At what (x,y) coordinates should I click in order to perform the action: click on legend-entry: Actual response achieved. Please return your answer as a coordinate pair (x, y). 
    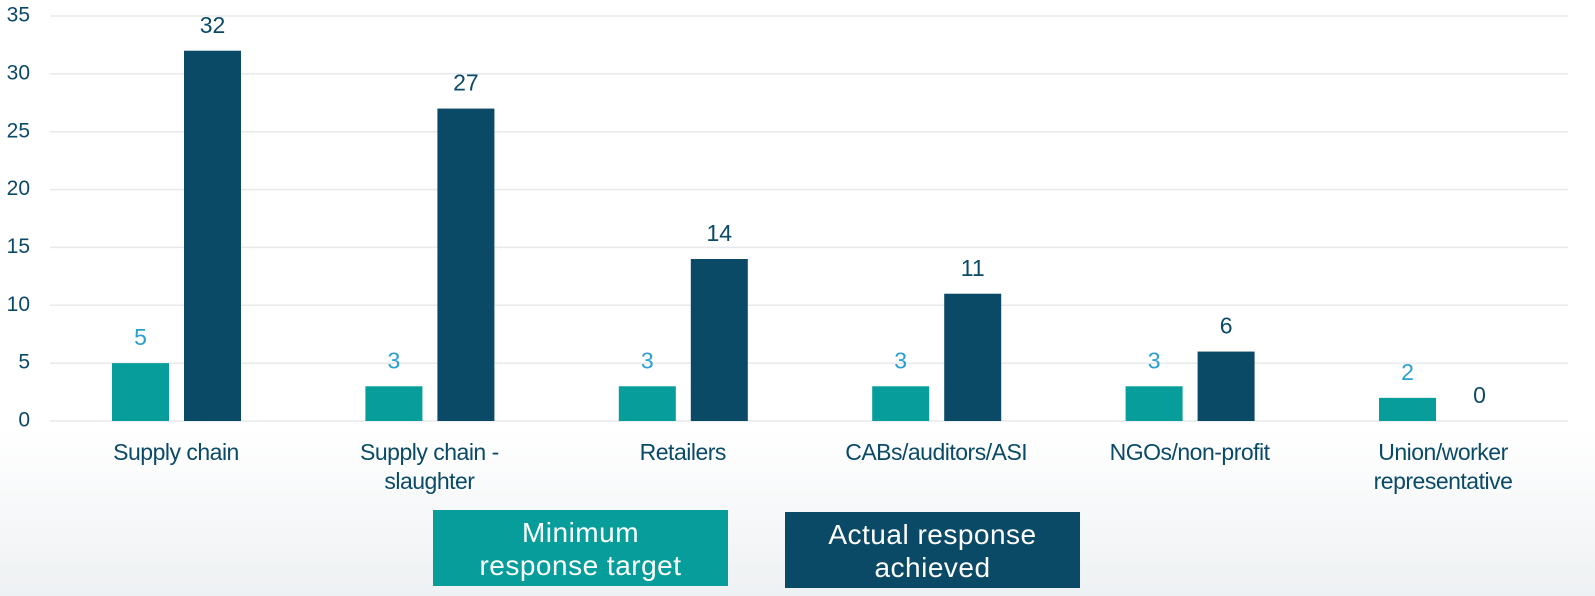
    Looking at the image, I should click on (932, 550).